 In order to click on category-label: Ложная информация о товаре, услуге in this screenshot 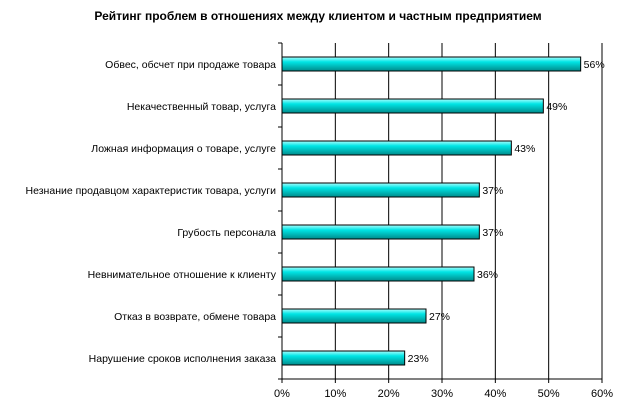, I will do `click(183, 149)`.